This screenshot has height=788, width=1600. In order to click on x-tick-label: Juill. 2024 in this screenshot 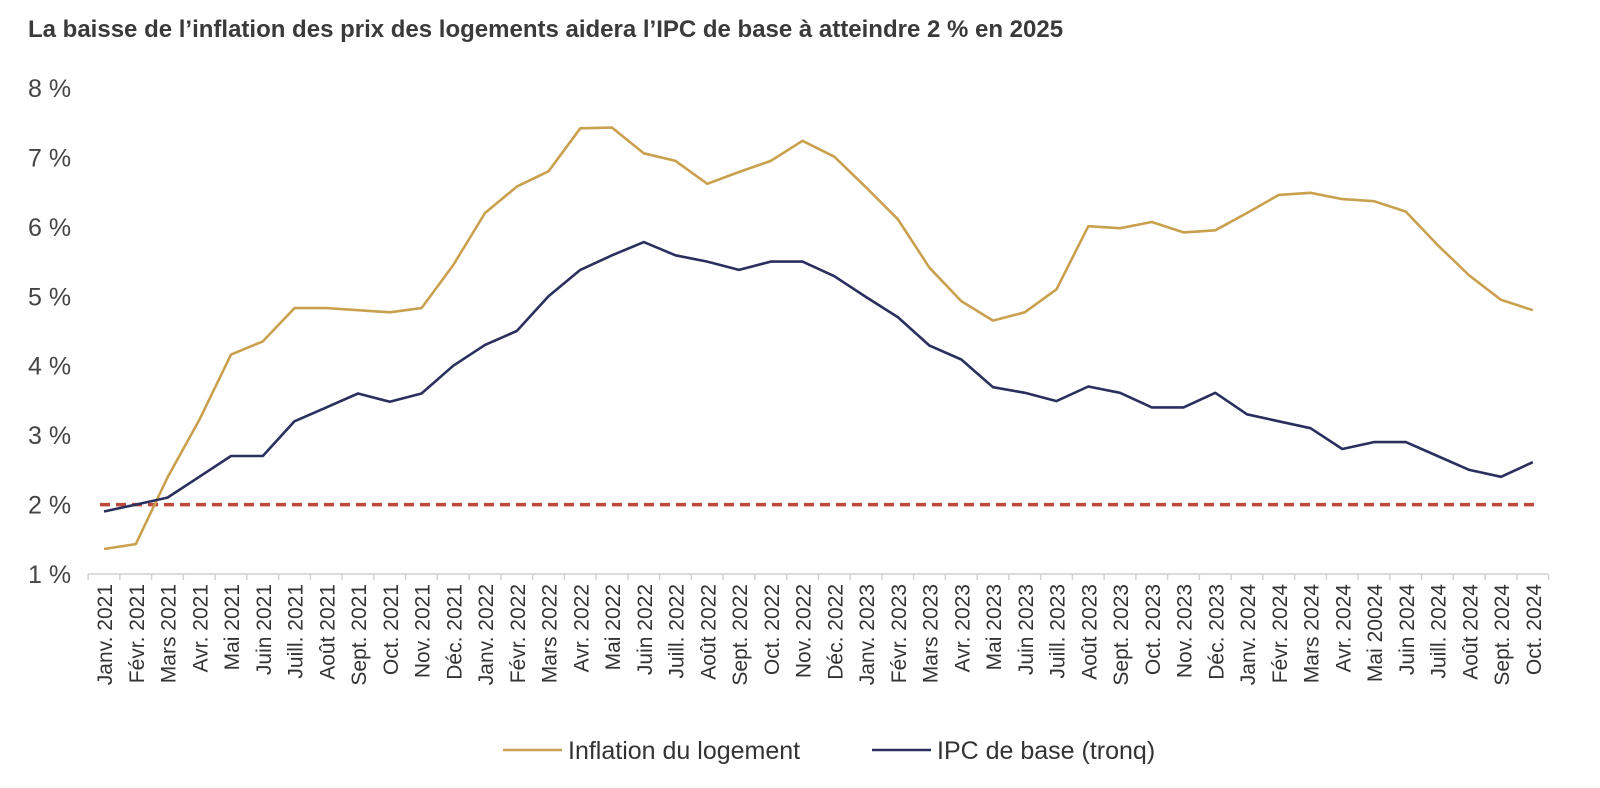, I will do `click(1439, 631)`.